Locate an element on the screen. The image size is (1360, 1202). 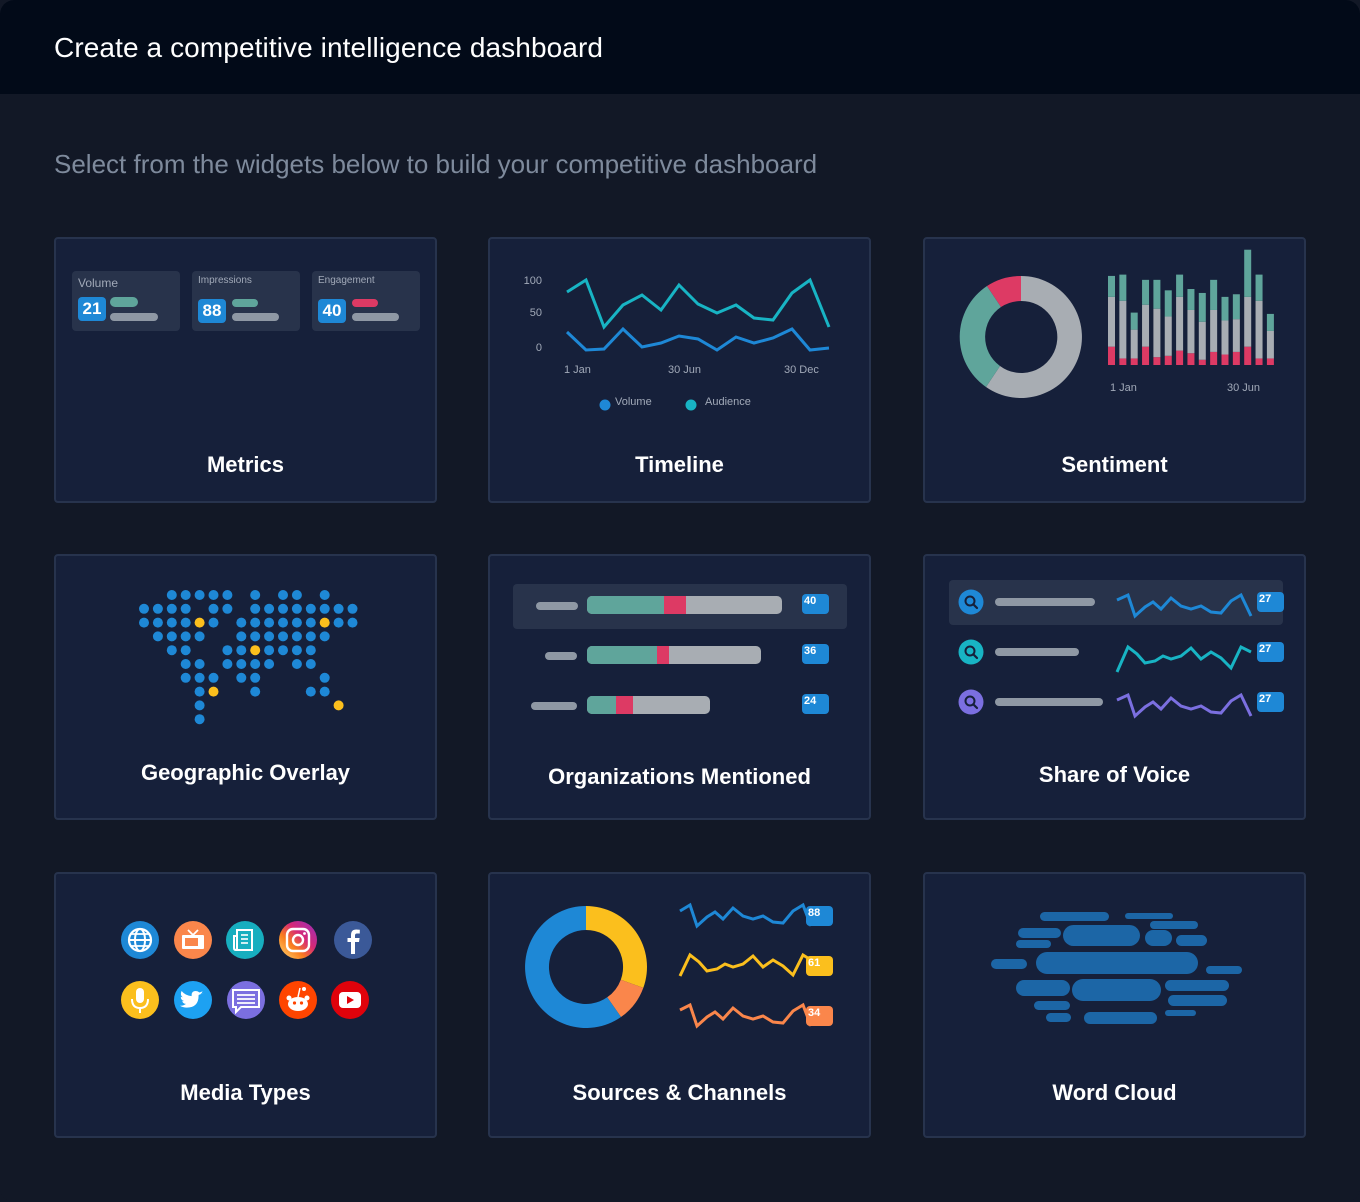
y-tick-0: 0 is located at coordinates (539, 348).